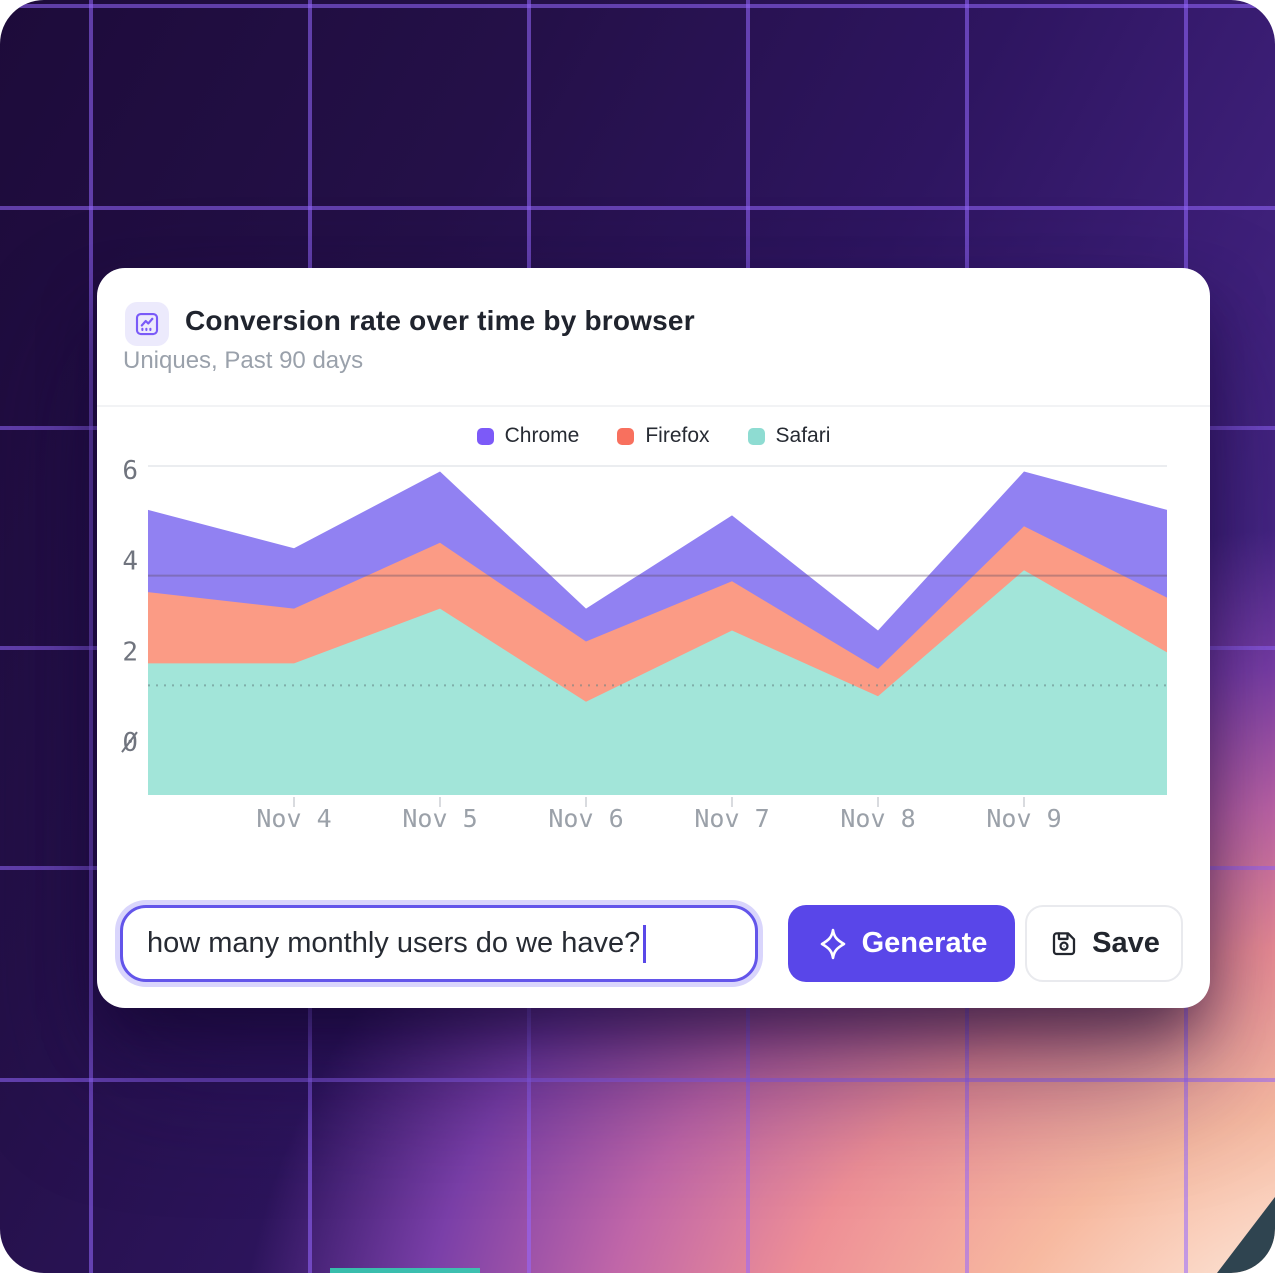 This screenshot has height=1273, width=1275. I want to click on generate-button-label: Generate, so click(924, 943).